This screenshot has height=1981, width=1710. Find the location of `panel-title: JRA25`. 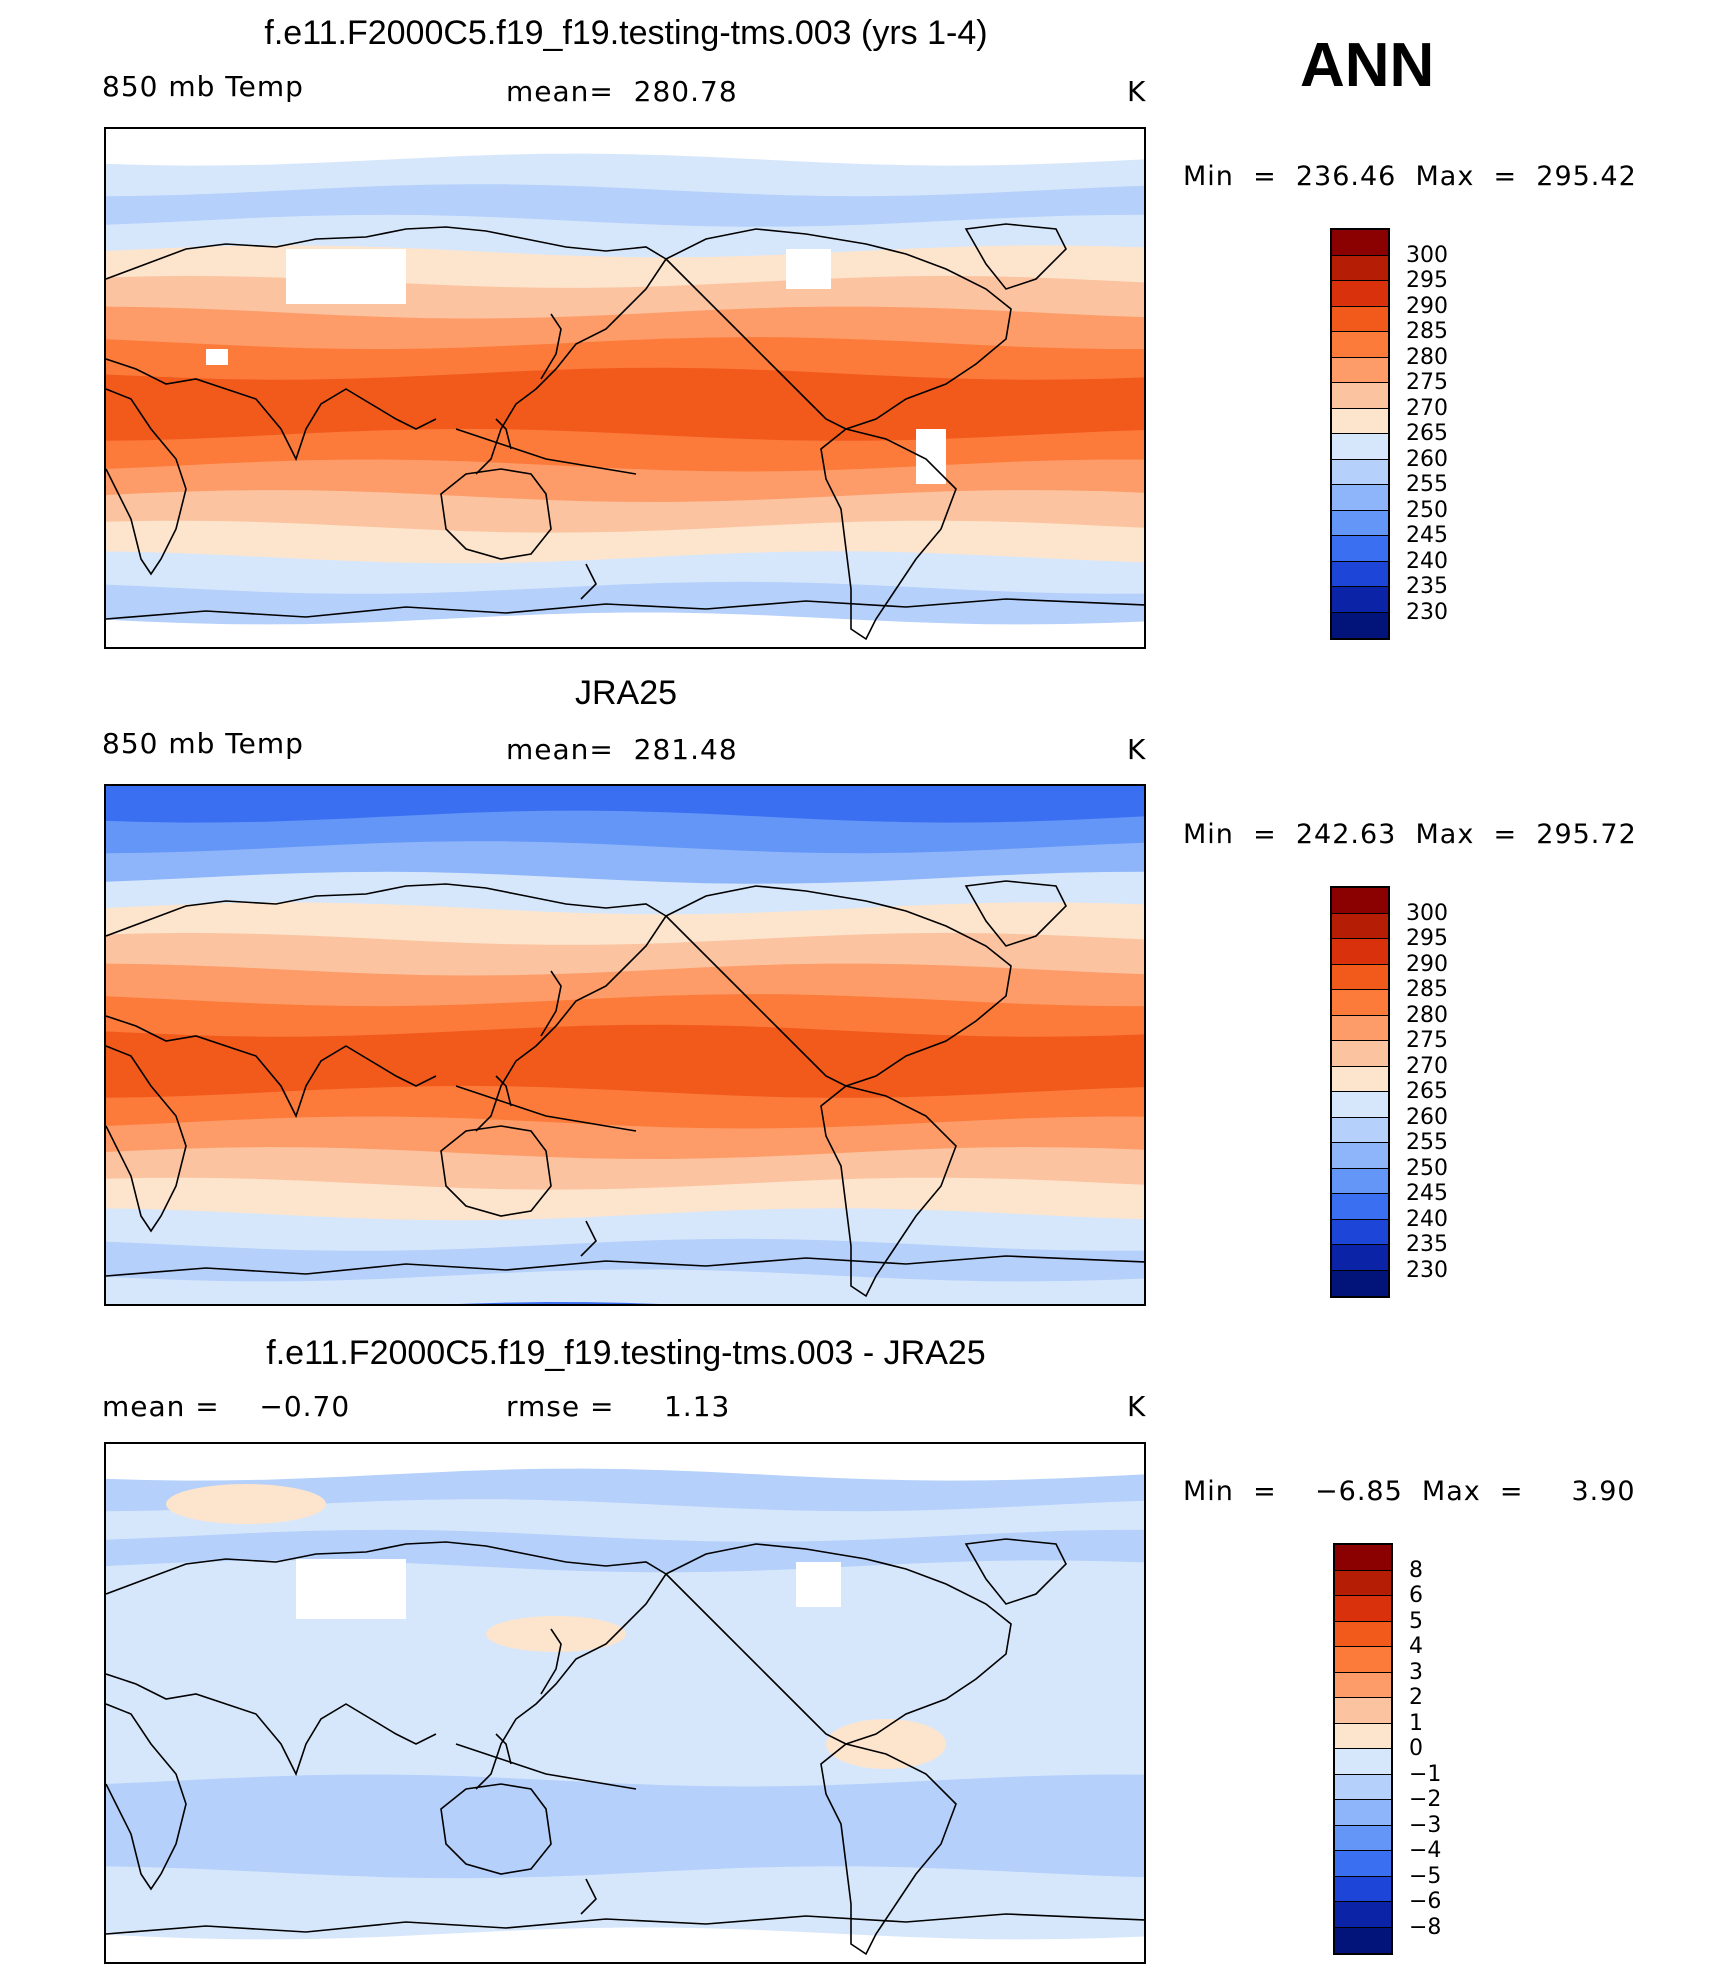

panel-title: JRA25 is located at coordinates (626, 693).